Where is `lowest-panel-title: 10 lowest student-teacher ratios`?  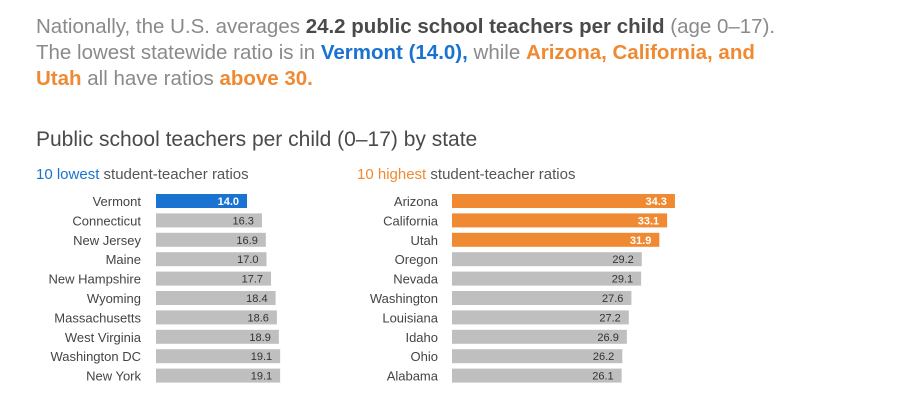 lowest-panel-title: 10 lowest student-teacher ratios is located at coordinates (142, 174).